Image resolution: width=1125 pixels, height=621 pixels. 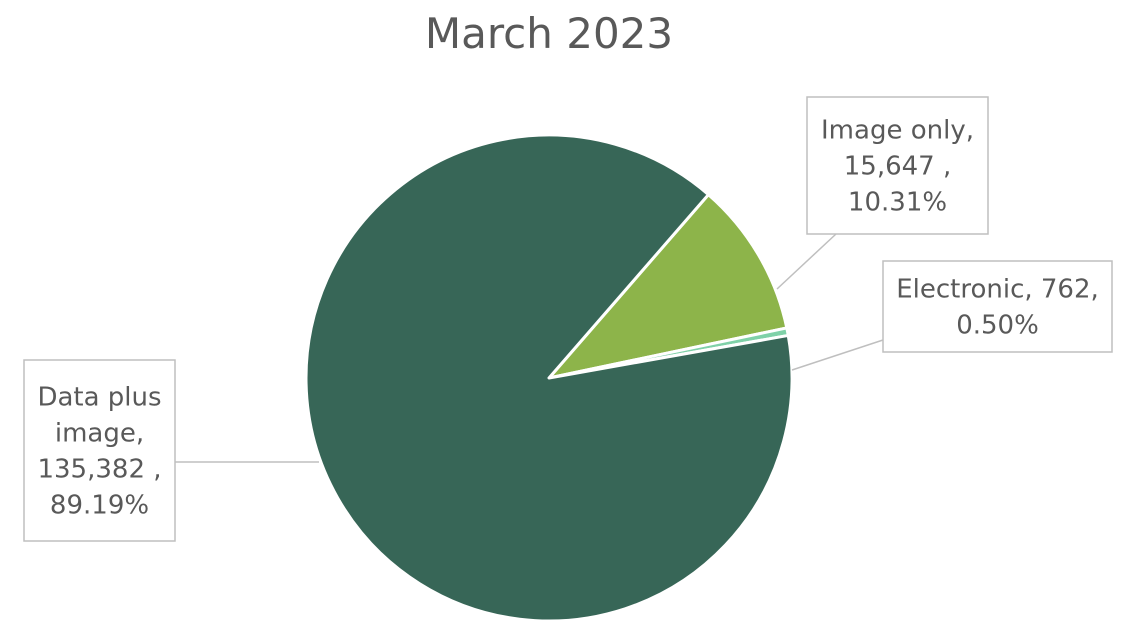 I want to click on data-label-line: 15,647 ,, so click(x=898, y=167).